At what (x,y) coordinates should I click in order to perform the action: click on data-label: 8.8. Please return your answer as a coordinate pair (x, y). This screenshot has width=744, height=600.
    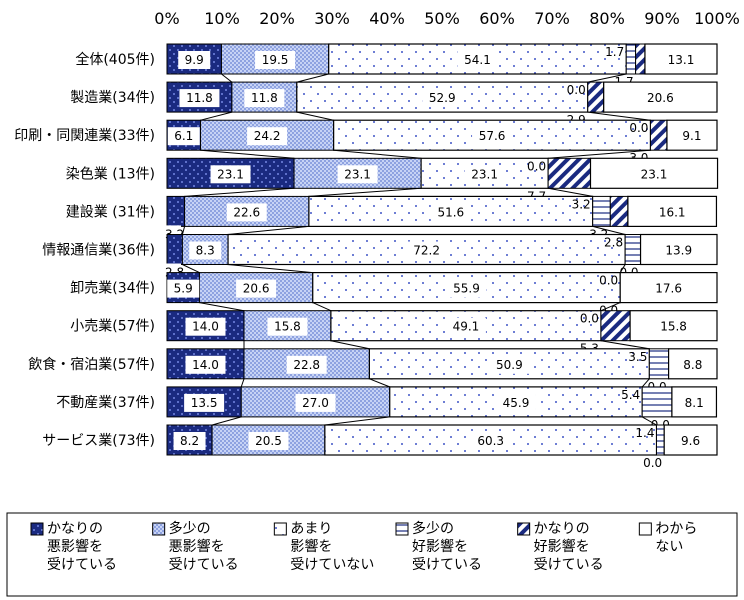
    Looking at the image, I should click on (692, 365).